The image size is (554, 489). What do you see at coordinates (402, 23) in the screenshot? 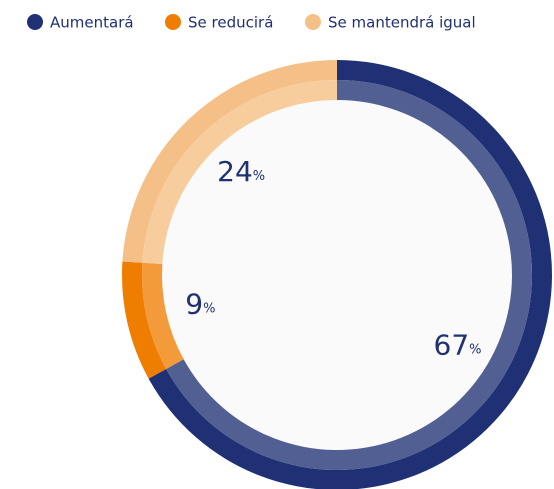
I see `legend-label: Se mantendrá igual` at bounding box center [402, 23].